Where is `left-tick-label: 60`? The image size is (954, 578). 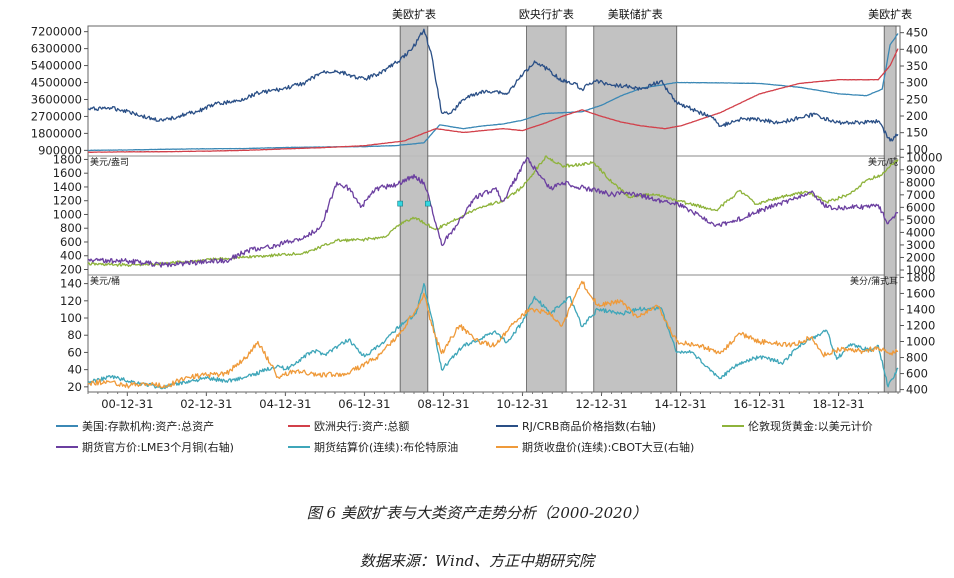 left-tick-label: 60 is located at coordinates (74, 352).